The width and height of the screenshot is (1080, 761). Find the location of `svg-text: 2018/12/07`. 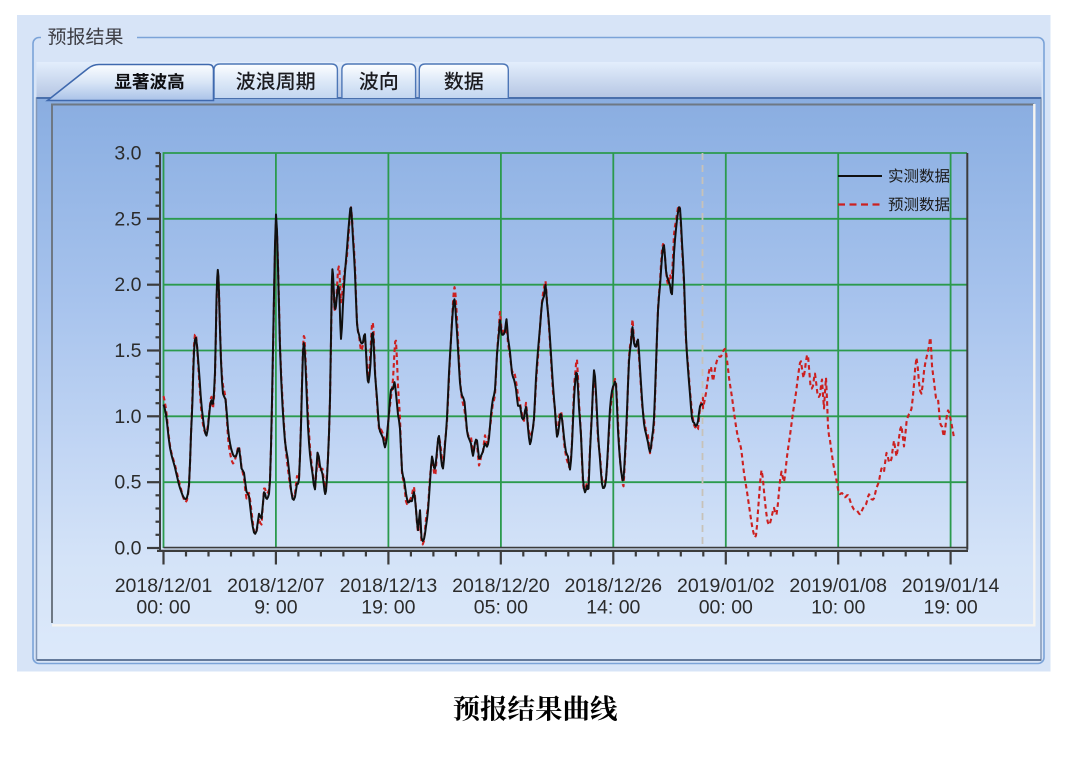

svg-text: 2018/12/07 is located at coordinates (276, 586).